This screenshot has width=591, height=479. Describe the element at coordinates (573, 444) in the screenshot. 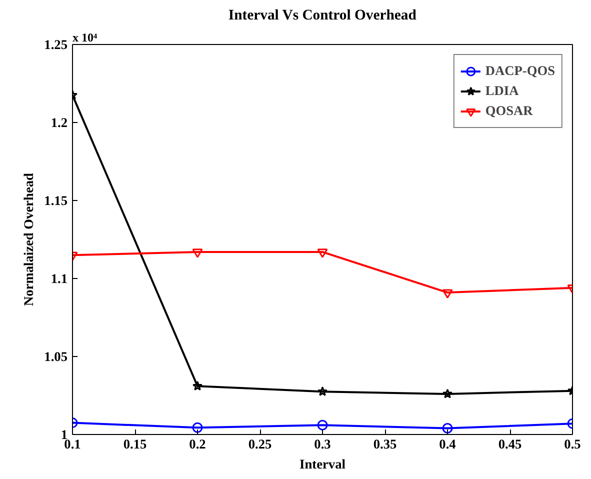

I see `x-tick-label: 0.5` at that location.